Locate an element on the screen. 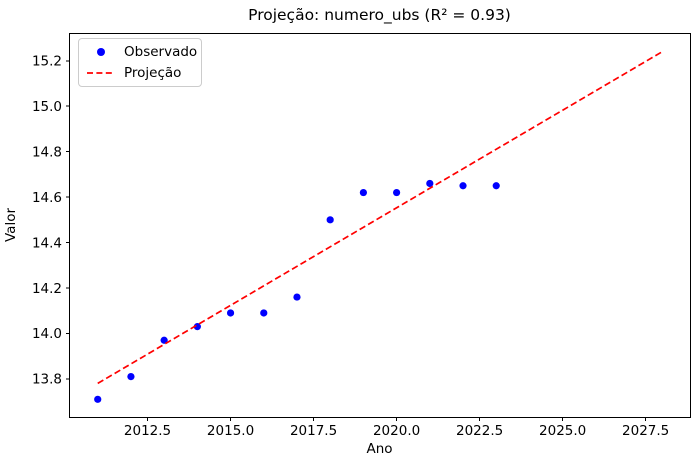 This screenshot has height=470, width=700. legend-label-observado: Observado is located at coordinates (161, 52).